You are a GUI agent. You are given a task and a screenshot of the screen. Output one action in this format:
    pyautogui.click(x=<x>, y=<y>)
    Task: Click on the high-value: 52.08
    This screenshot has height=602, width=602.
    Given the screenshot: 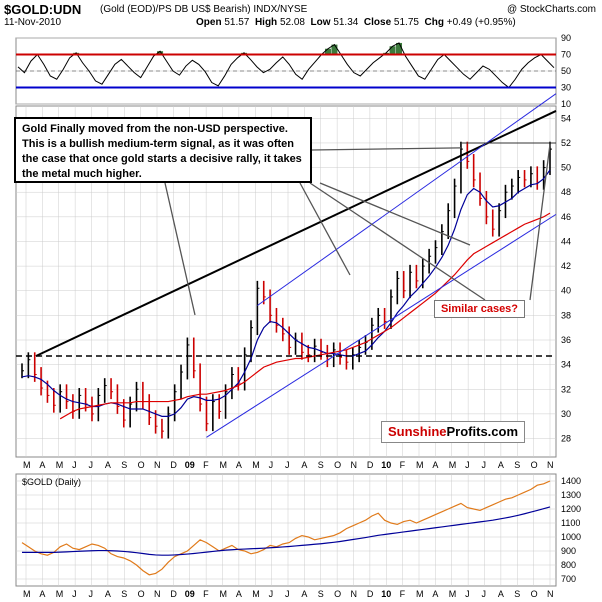 What is the action you would take?
    pyautogui.click(x=292, y=22)
    